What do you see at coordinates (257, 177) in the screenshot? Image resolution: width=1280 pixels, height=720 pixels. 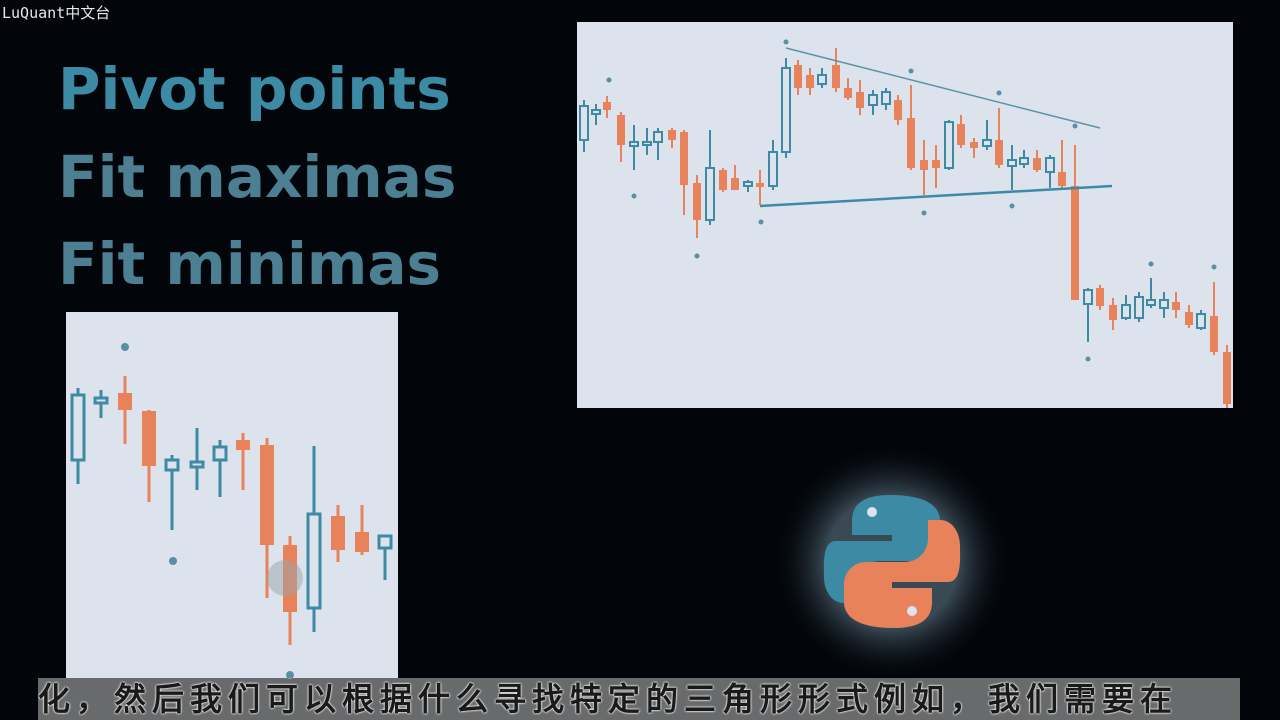 I see `slide-title: Fit maximas` at bounding box center [257, 177].